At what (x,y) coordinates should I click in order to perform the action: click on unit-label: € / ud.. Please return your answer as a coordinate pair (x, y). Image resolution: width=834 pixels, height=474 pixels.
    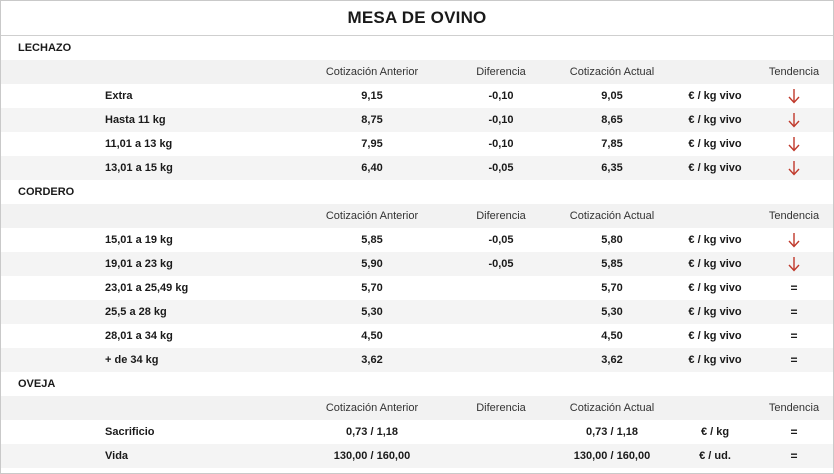
    Looking at the image, I should click on (715, 456).